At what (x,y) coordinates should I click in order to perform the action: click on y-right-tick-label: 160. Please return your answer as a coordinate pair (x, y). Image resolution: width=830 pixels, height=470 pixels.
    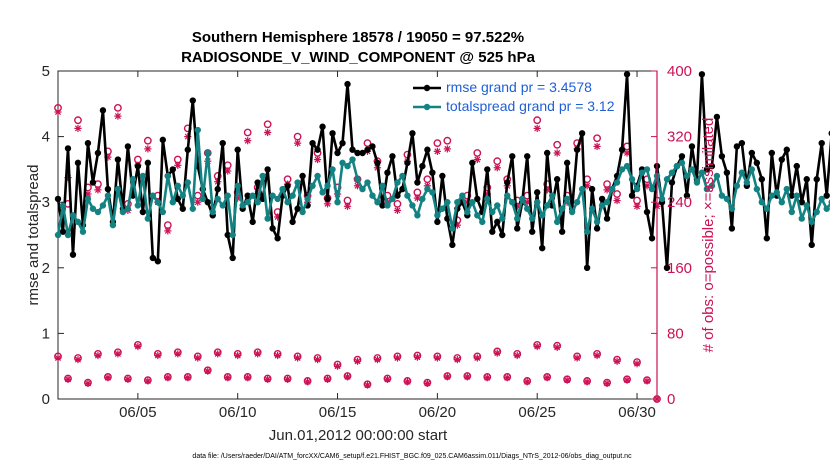
    Looking at the image, I should click on (679, 268).